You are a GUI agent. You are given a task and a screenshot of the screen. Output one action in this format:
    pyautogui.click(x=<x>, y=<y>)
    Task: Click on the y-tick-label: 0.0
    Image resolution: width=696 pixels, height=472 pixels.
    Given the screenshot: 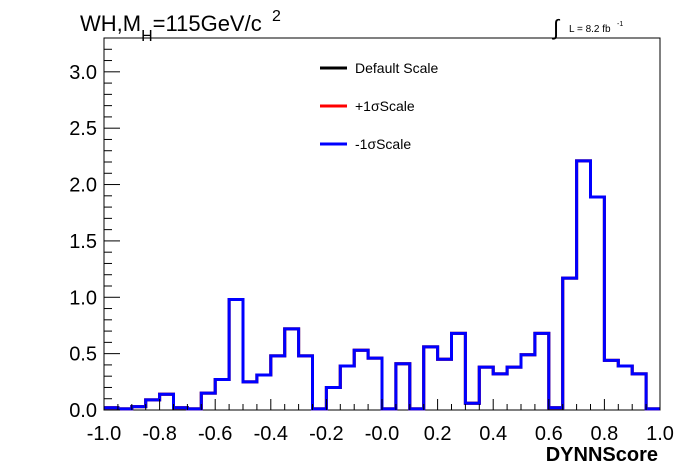 What is the action you would take?
    pyautogui.click(x=83, y=411)
    